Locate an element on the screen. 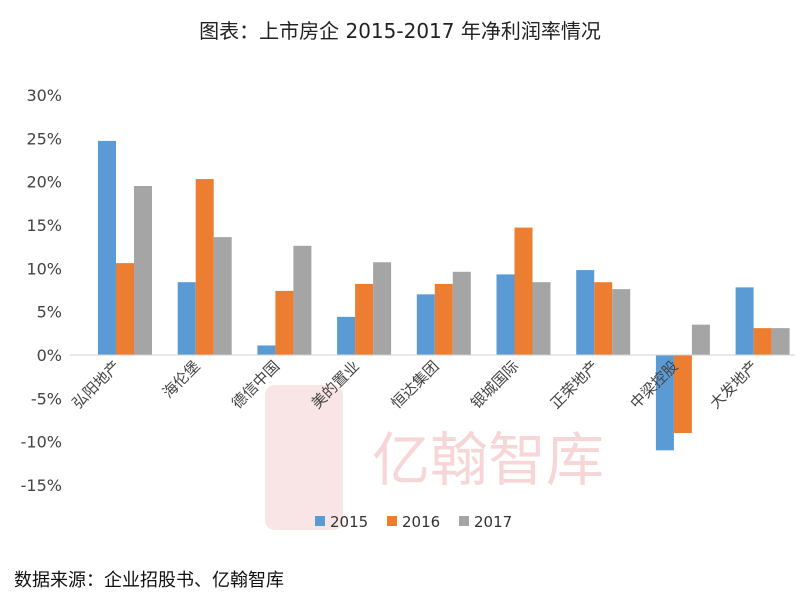 This screenshot has height=608, width=800. y-tick-label: 0% is located at coordinates (49, 355).